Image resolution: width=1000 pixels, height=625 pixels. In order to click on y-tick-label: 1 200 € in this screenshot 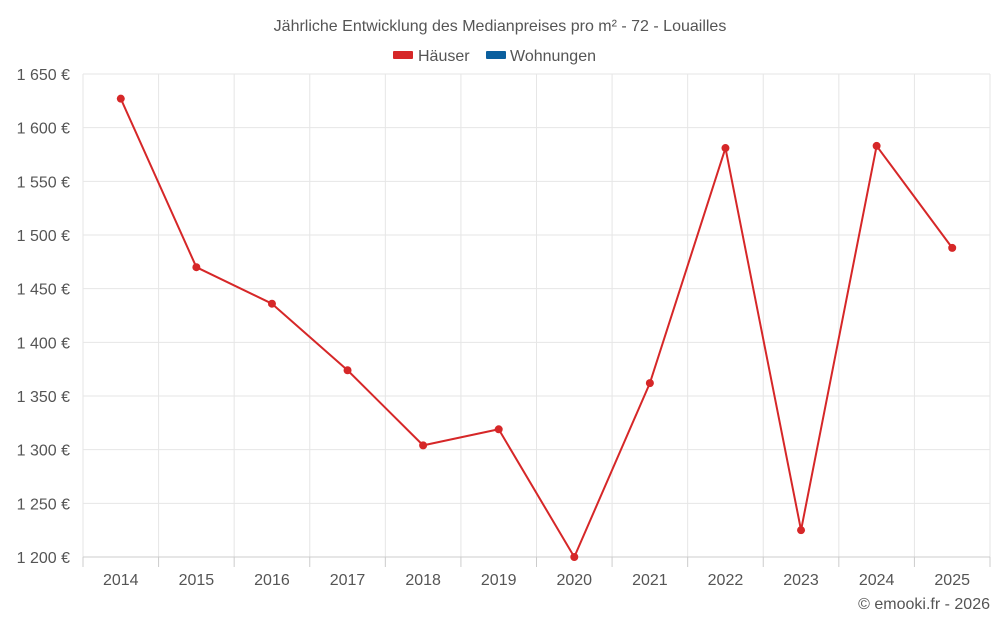, I will do `click(43, 558)`.